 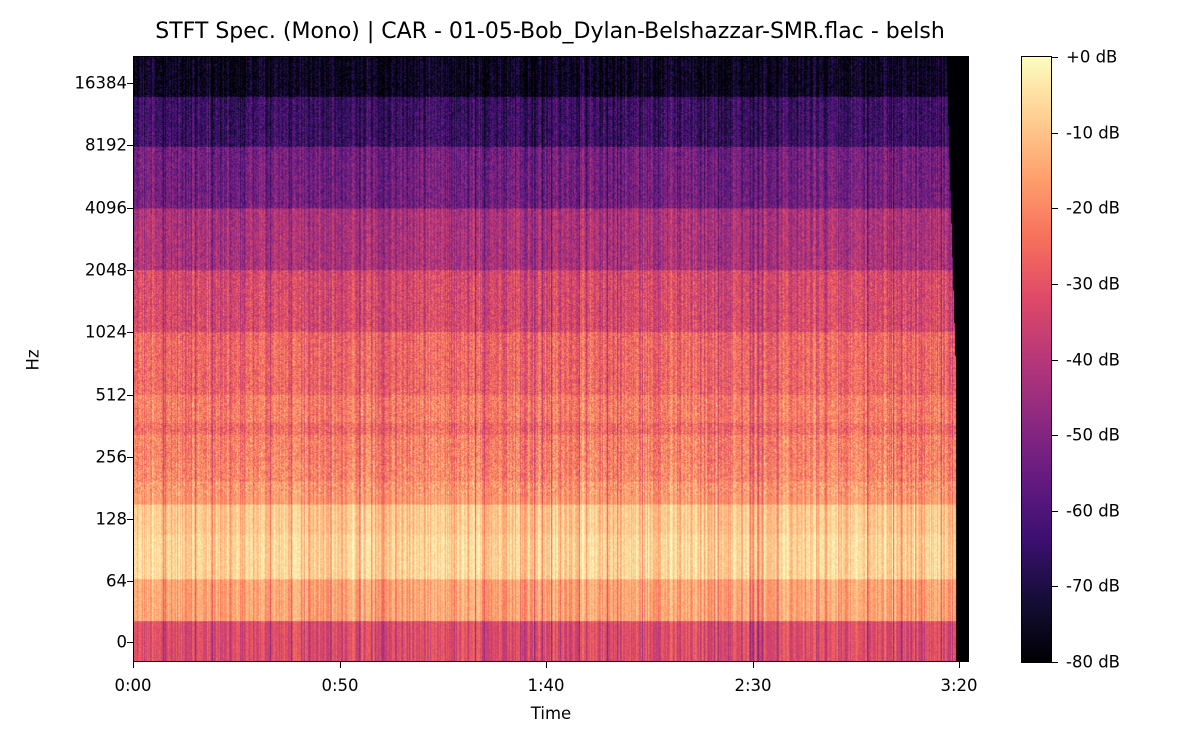 I want to click on x-tick-label: 0:00, so click(x=133, y=685).